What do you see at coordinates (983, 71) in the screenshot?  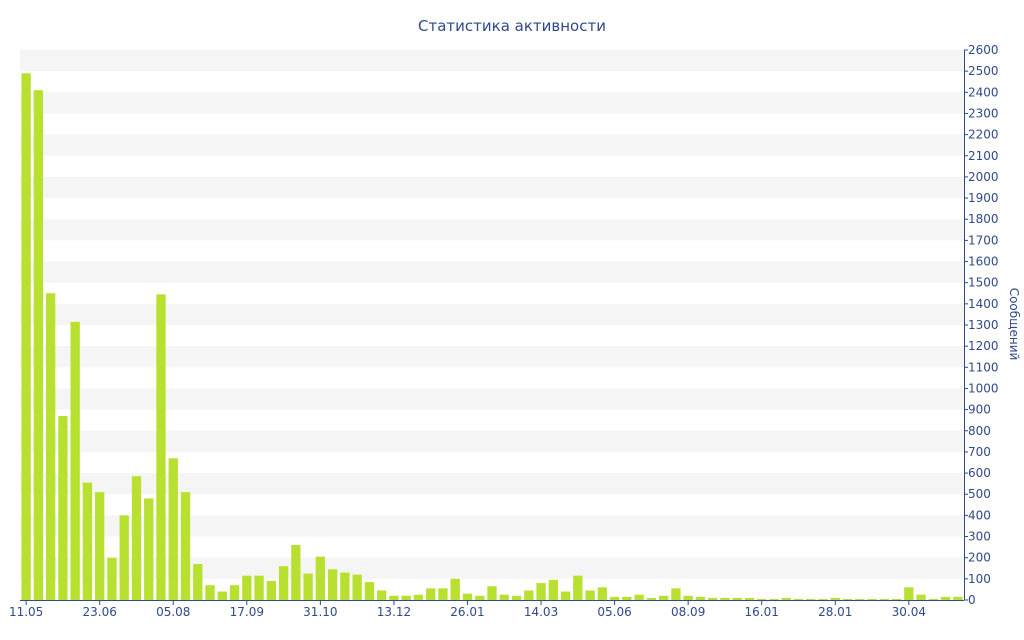 I see `y-tick-label: 2500` at bounding box center [983, 71].